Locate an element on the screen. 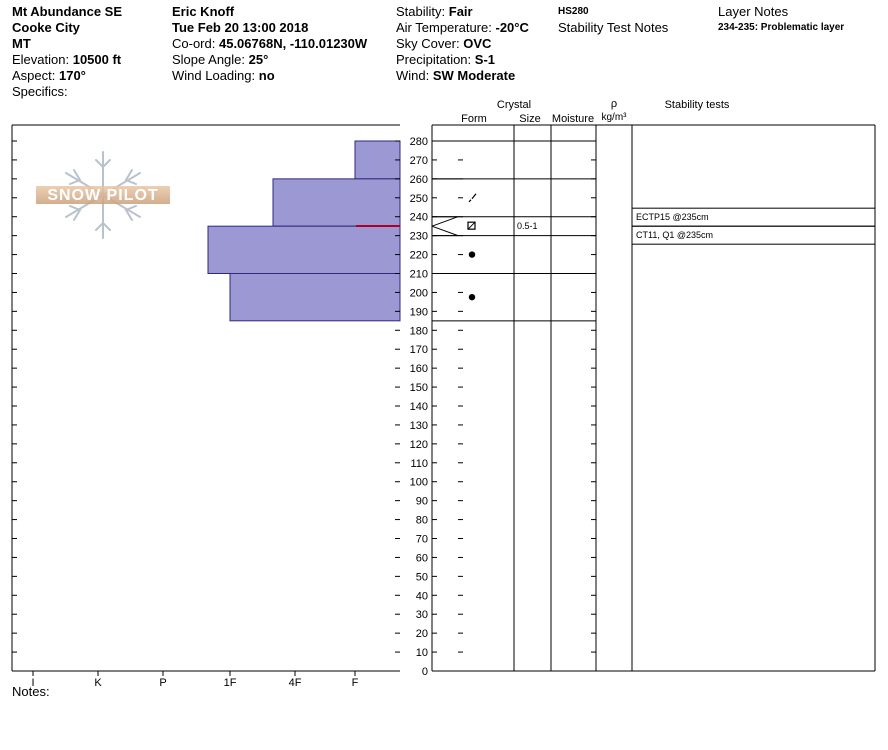  depth-label-30: 30 is located at coordinates (422, 615).